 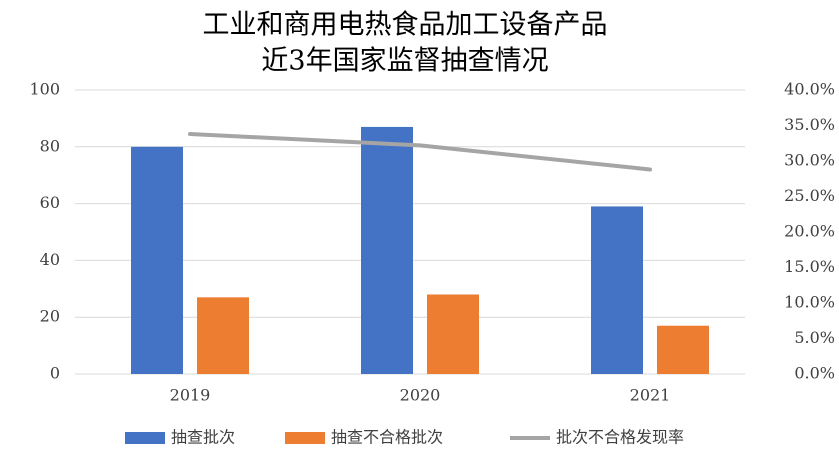 What do you see at coordinates (814, 373) in the screenshot?
I see `y2-tick-label: 0.0%` at bounding box center [814, 373].